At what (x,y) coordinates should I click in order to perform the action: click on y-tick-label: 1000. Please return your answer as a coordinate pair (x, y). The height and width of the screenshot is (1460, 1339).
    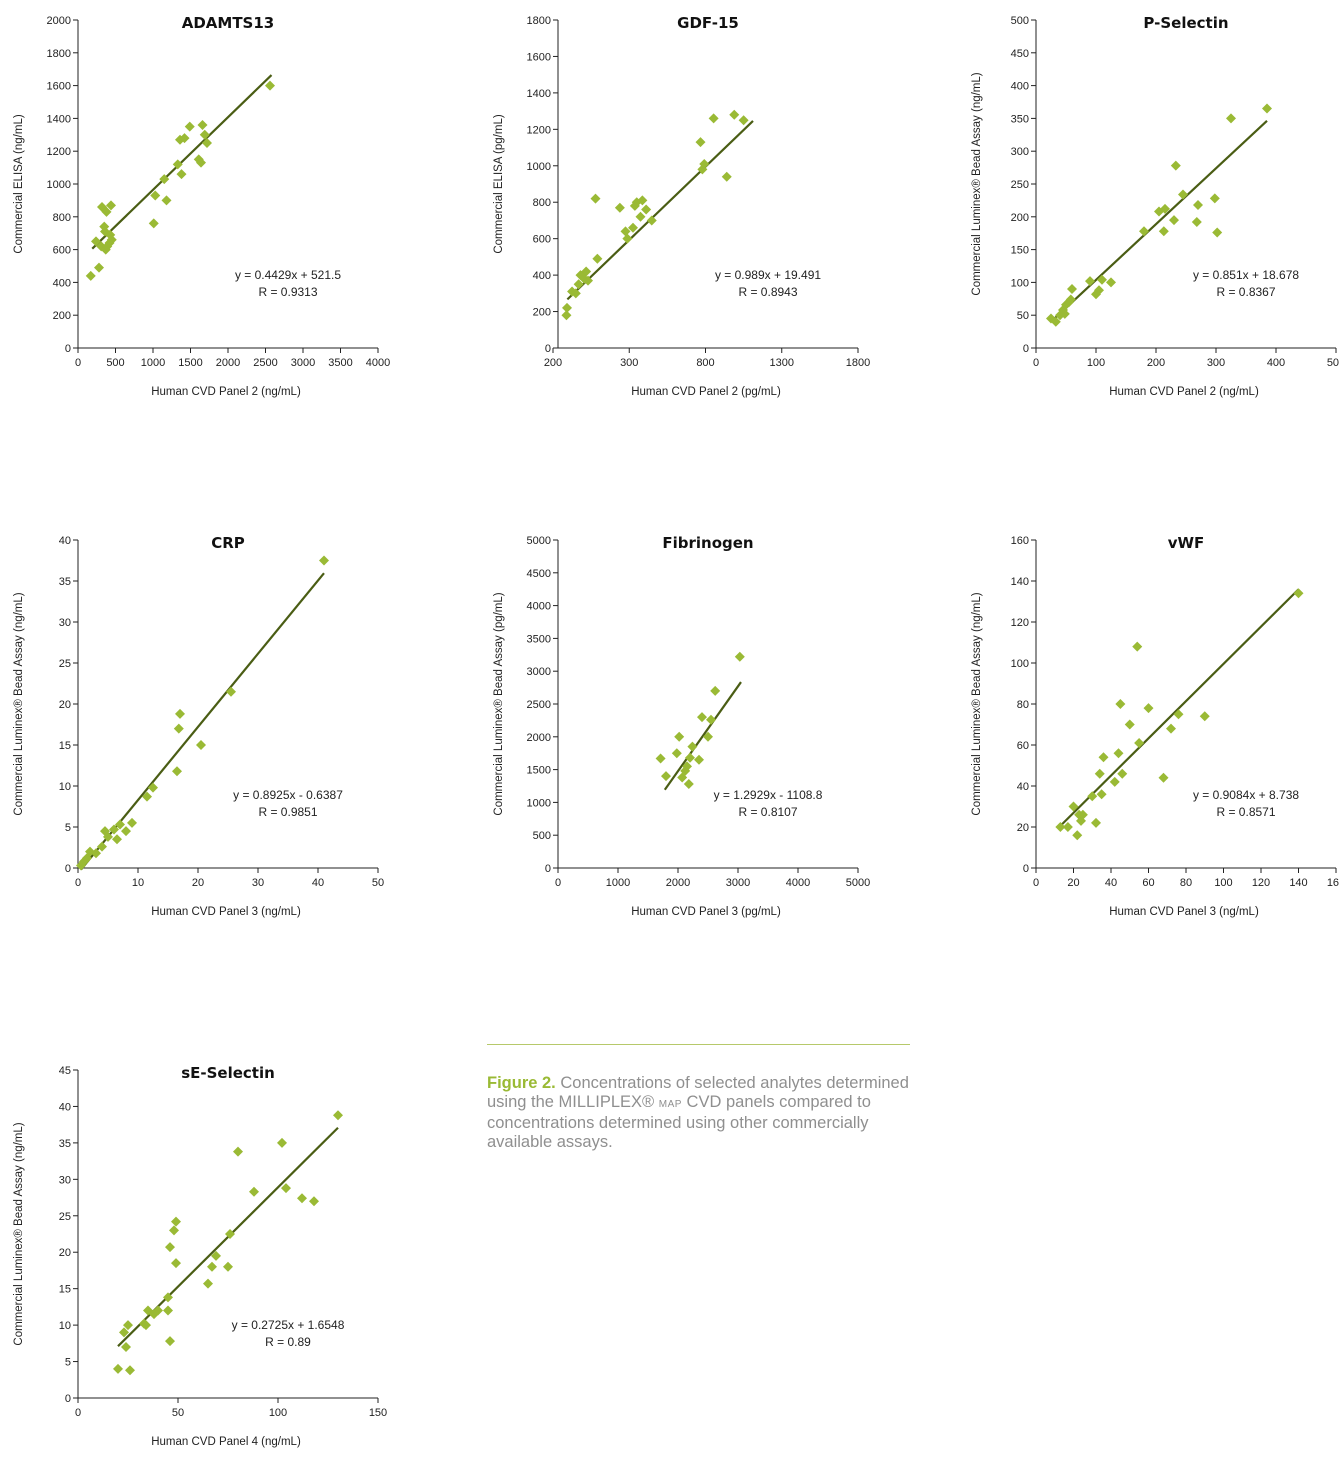
    Looking at the image, I should click on (59, 185).